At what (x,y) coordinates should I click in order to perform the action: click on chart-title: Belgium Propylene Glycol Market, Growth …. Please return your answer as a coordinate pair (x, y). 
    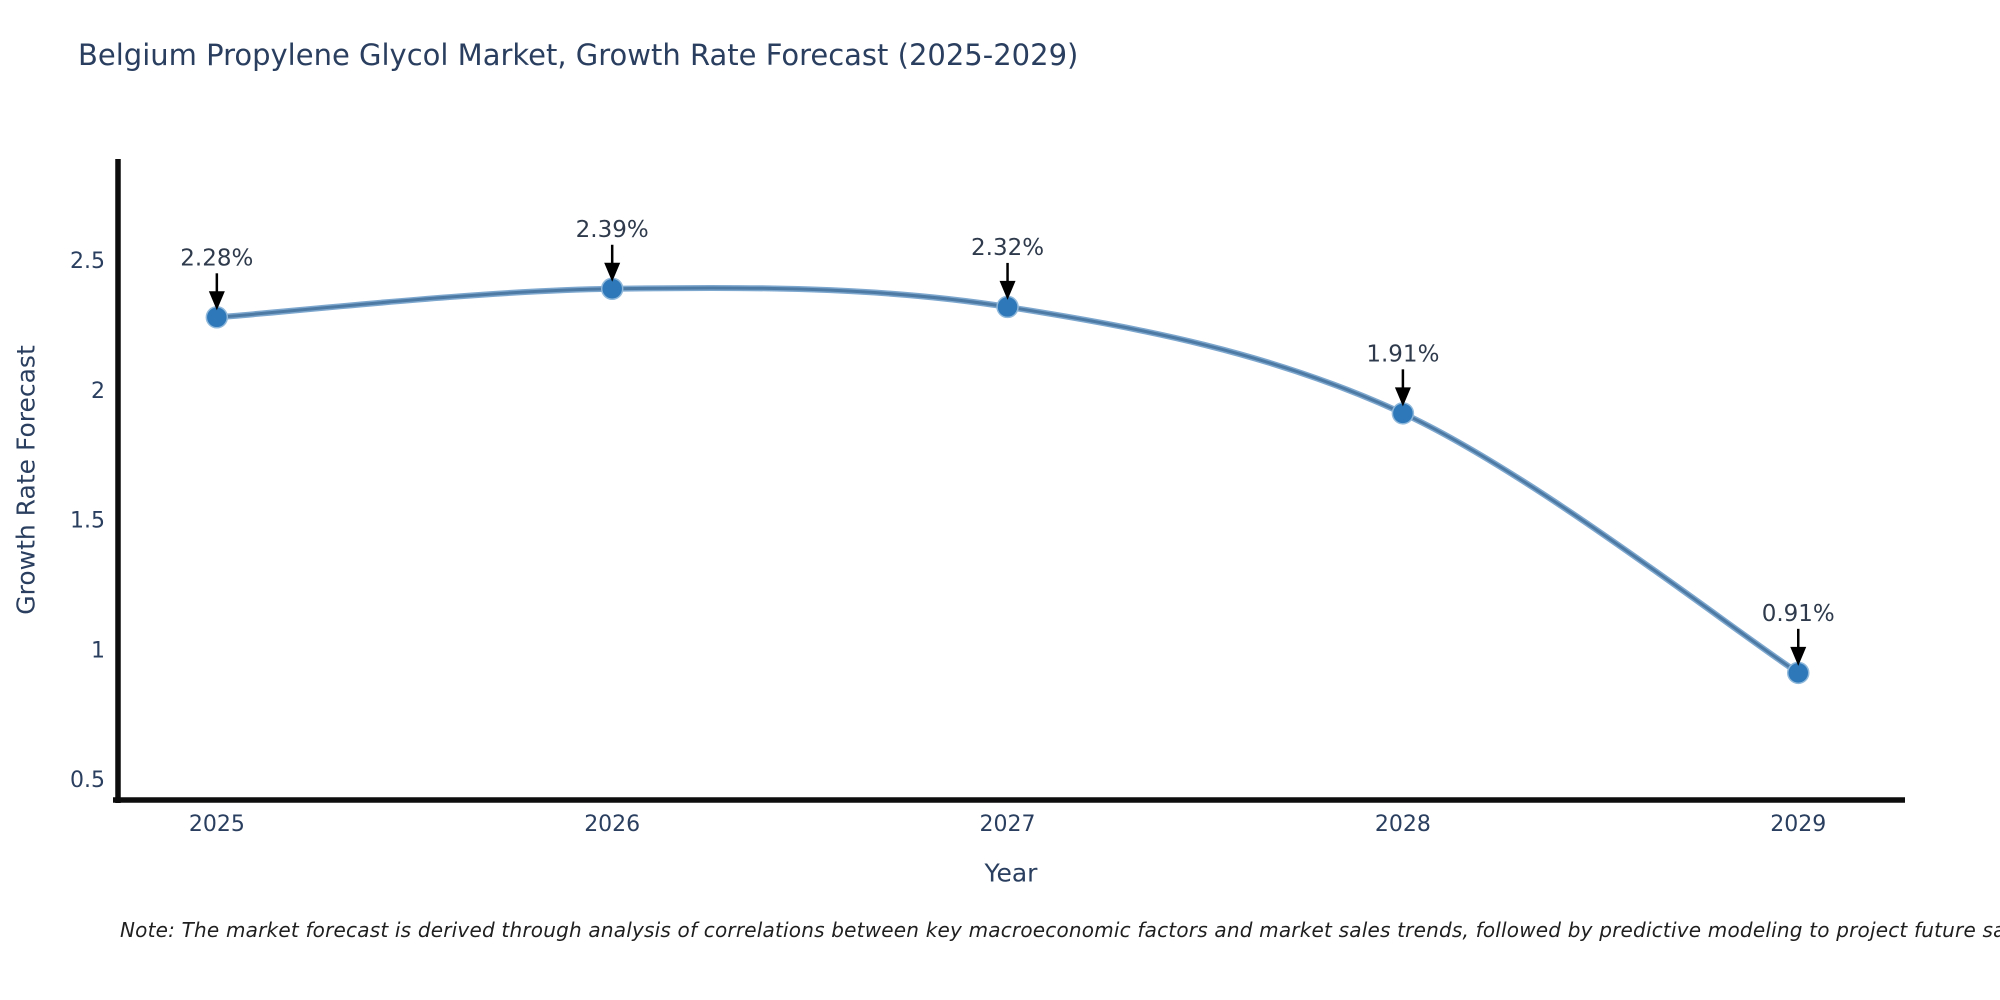
    Looking at the image, I should click on (578, 55).